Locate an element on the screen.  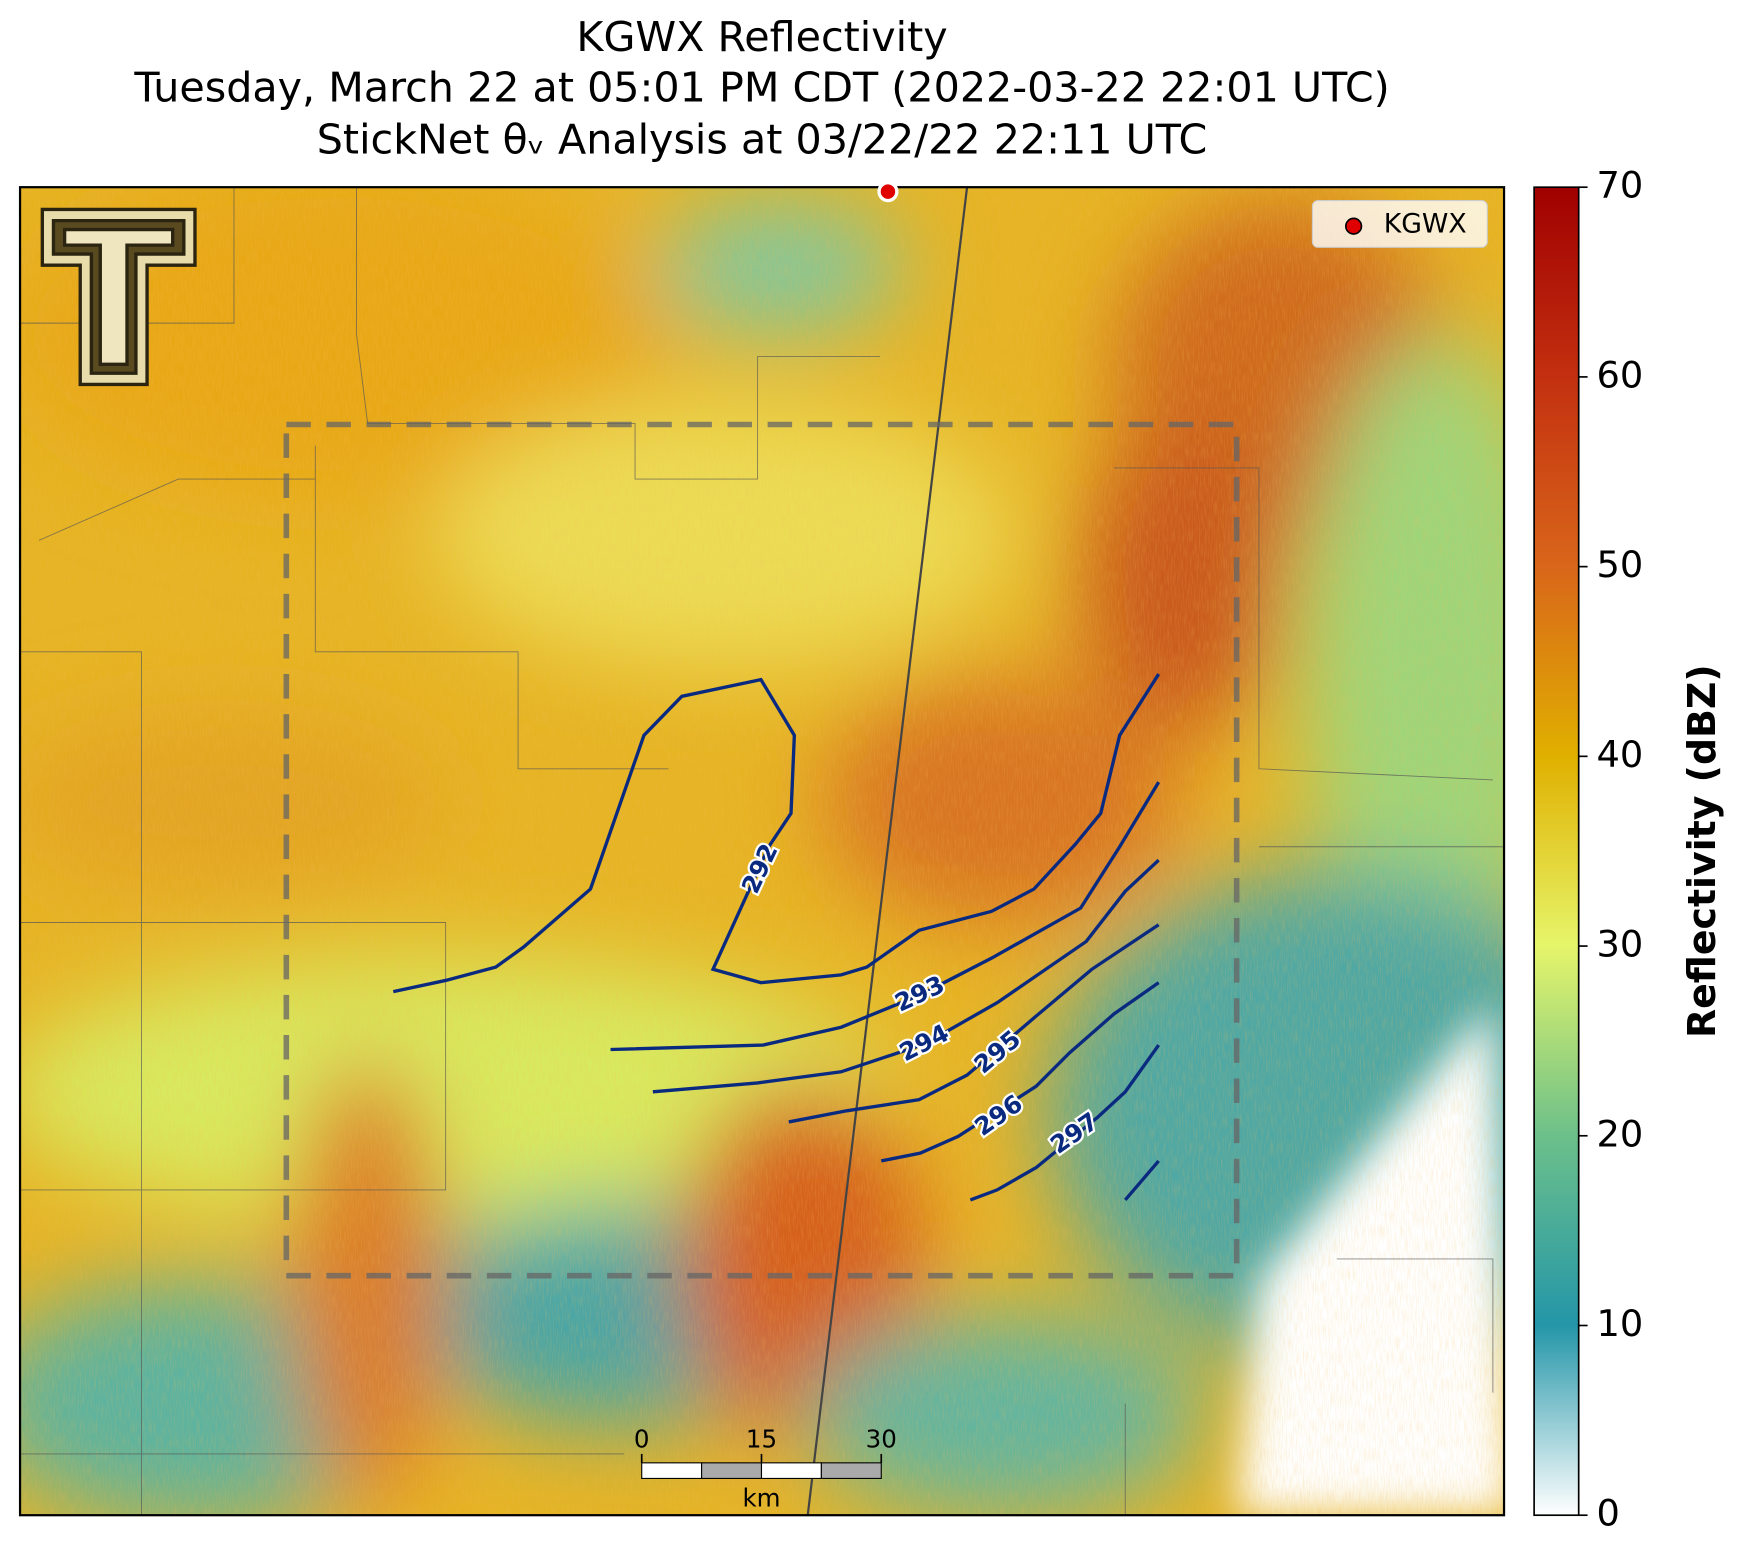
colorbar-tick-label: 0 is located at coordinates (1608, 1513).